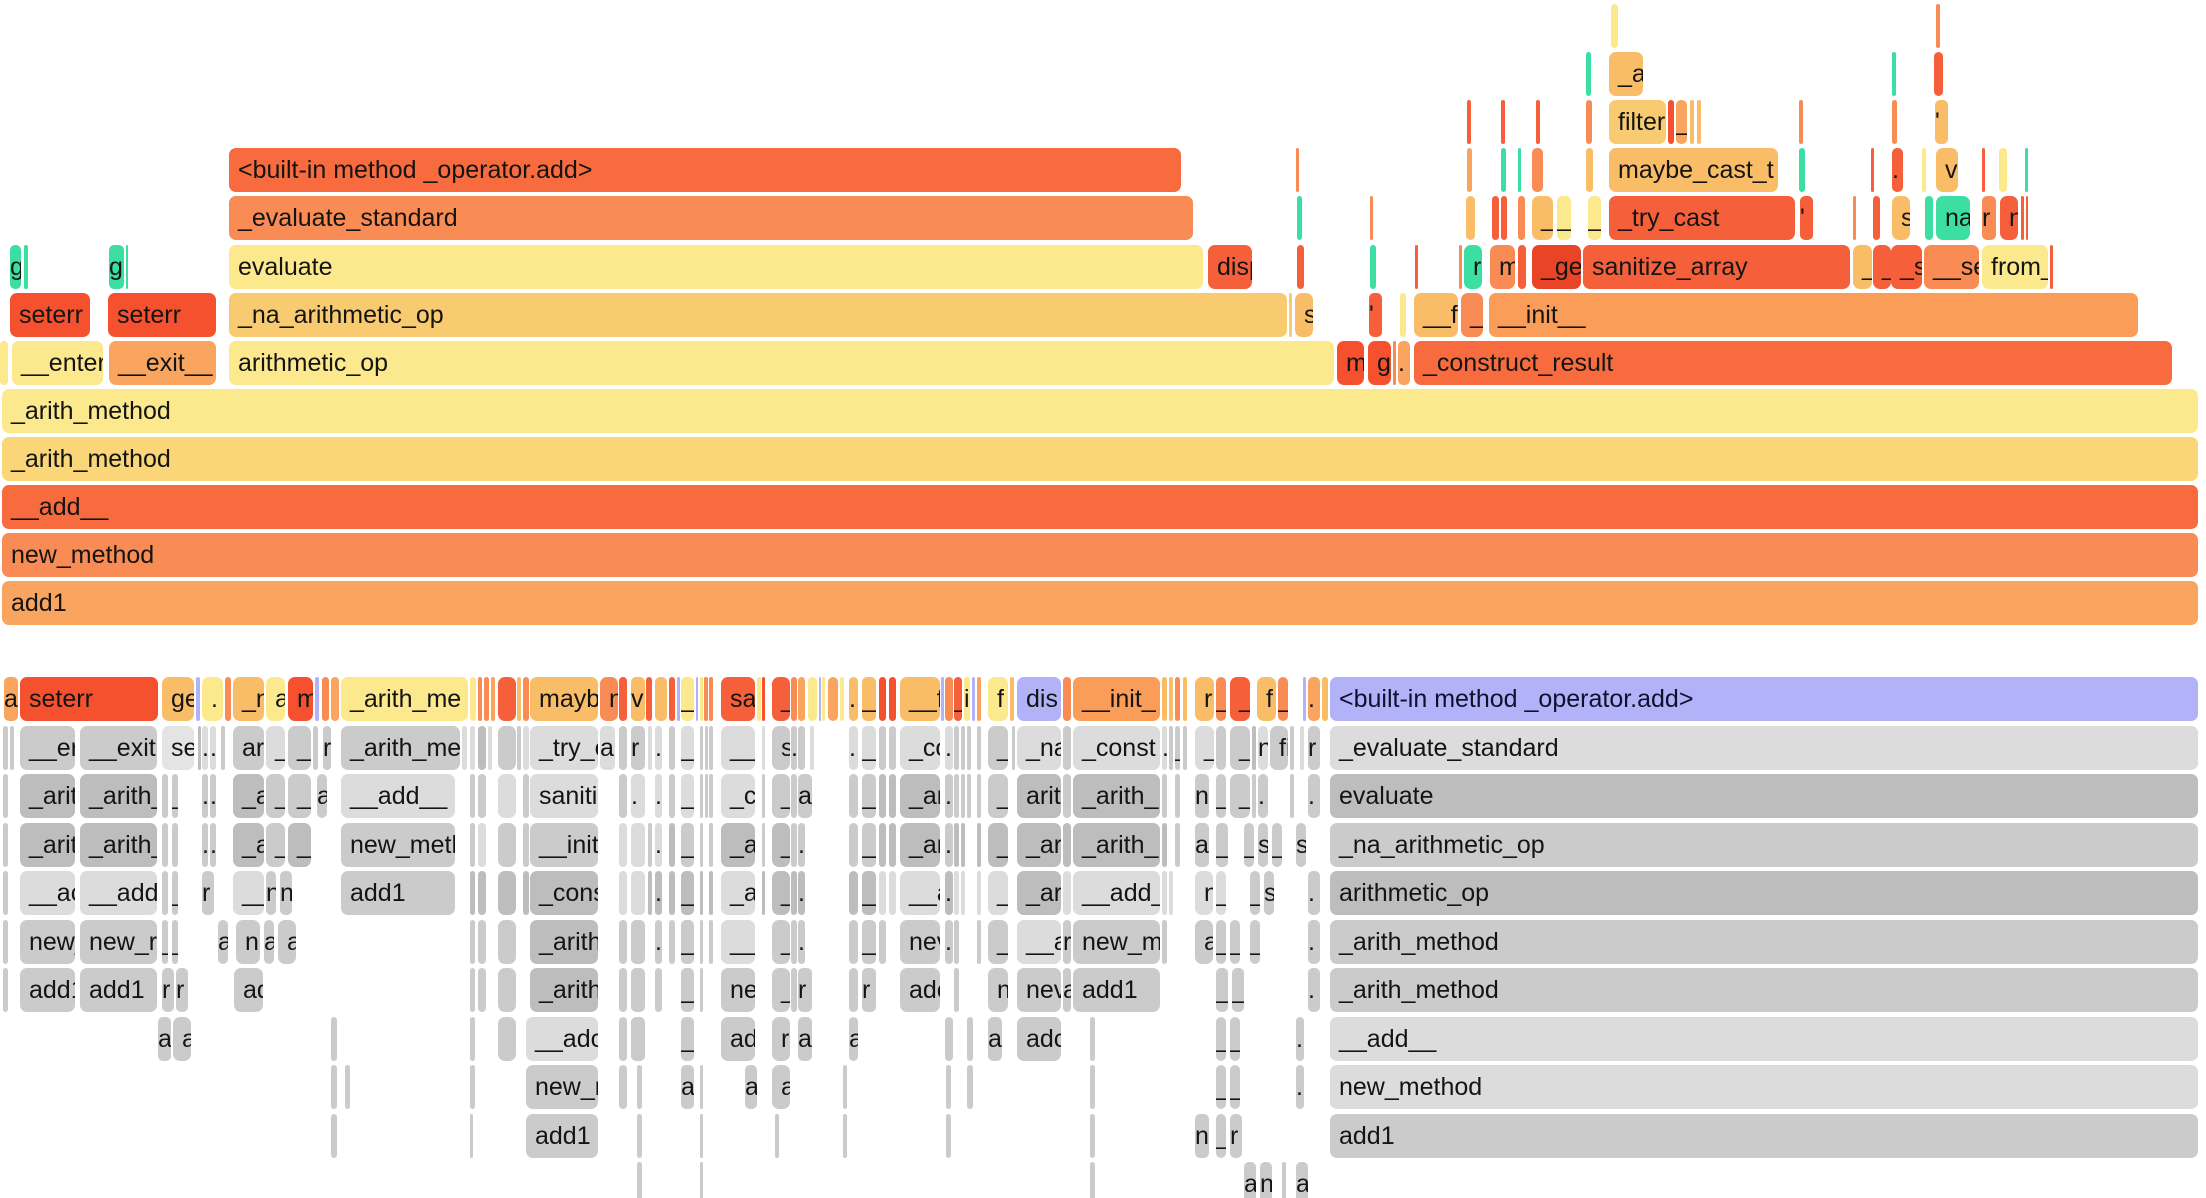 The image size is (2206, 1198). Describe the element at coordinates (1100, 411) in the screenshot. I see `frame-bar-_arith_method: _arith_method` at that location.